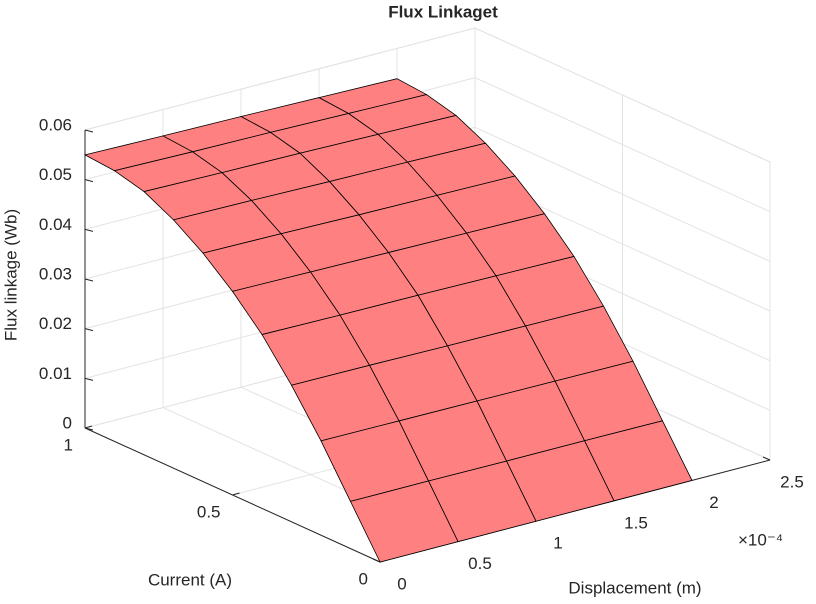  I want to click on y-tick-label: 0.5, so click(480, 563).